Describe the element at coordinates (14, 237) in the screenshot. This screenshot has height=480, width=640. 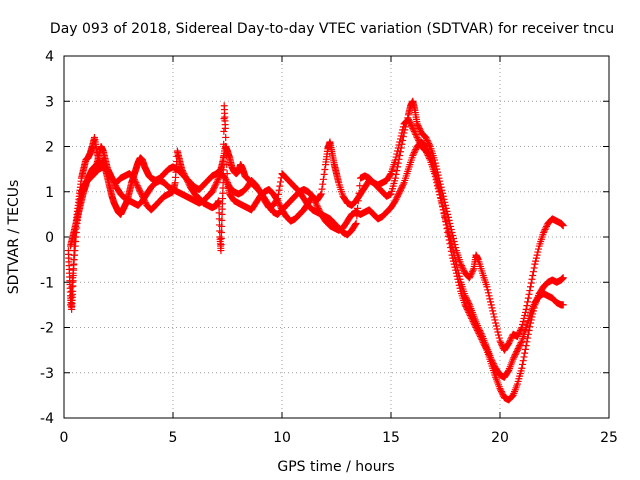
I see `y-axis-label: SDTVAR / TECUs` at that location.